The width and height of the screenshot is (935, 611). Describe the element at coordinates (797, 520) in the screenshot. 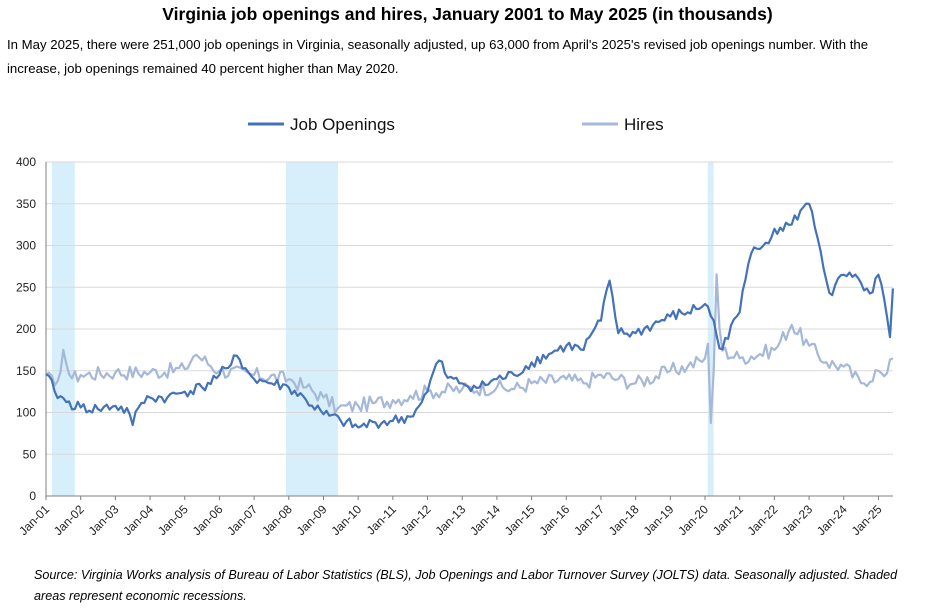

I see `x-tick-label-Jan-23: Jan-23` at that location.